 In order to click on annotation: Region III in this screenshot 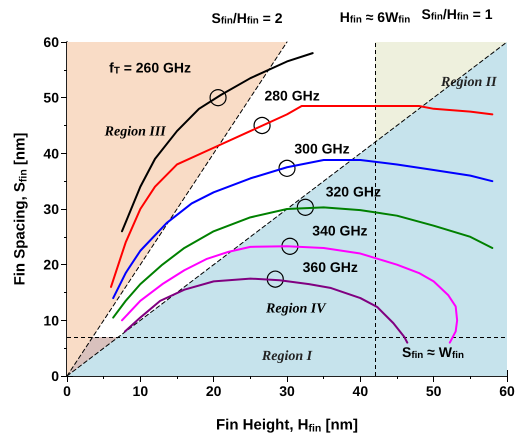, I will do `click(135, 132)`.